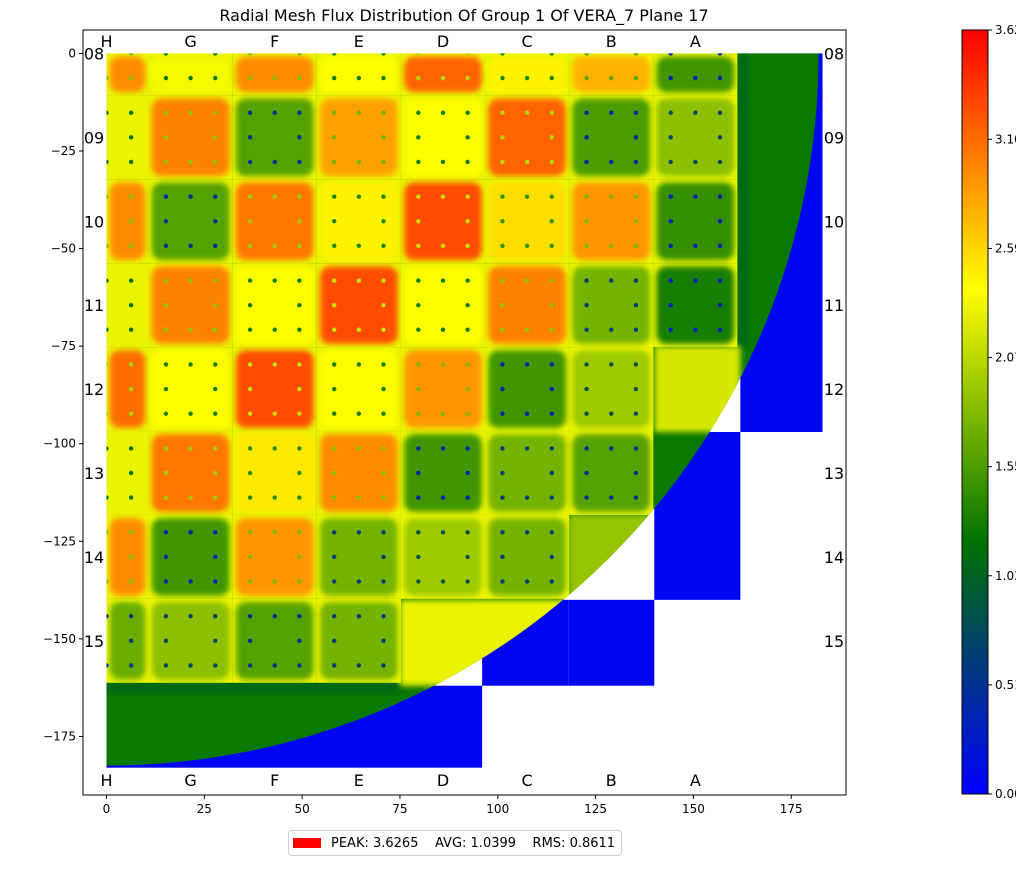 This screenshot has height=870, width=1016. I want to click on colorbar-ticks: 3.627 3.108 2.590 2.072 1.554 1.036 0.518 0.000, so click(1002, 412).